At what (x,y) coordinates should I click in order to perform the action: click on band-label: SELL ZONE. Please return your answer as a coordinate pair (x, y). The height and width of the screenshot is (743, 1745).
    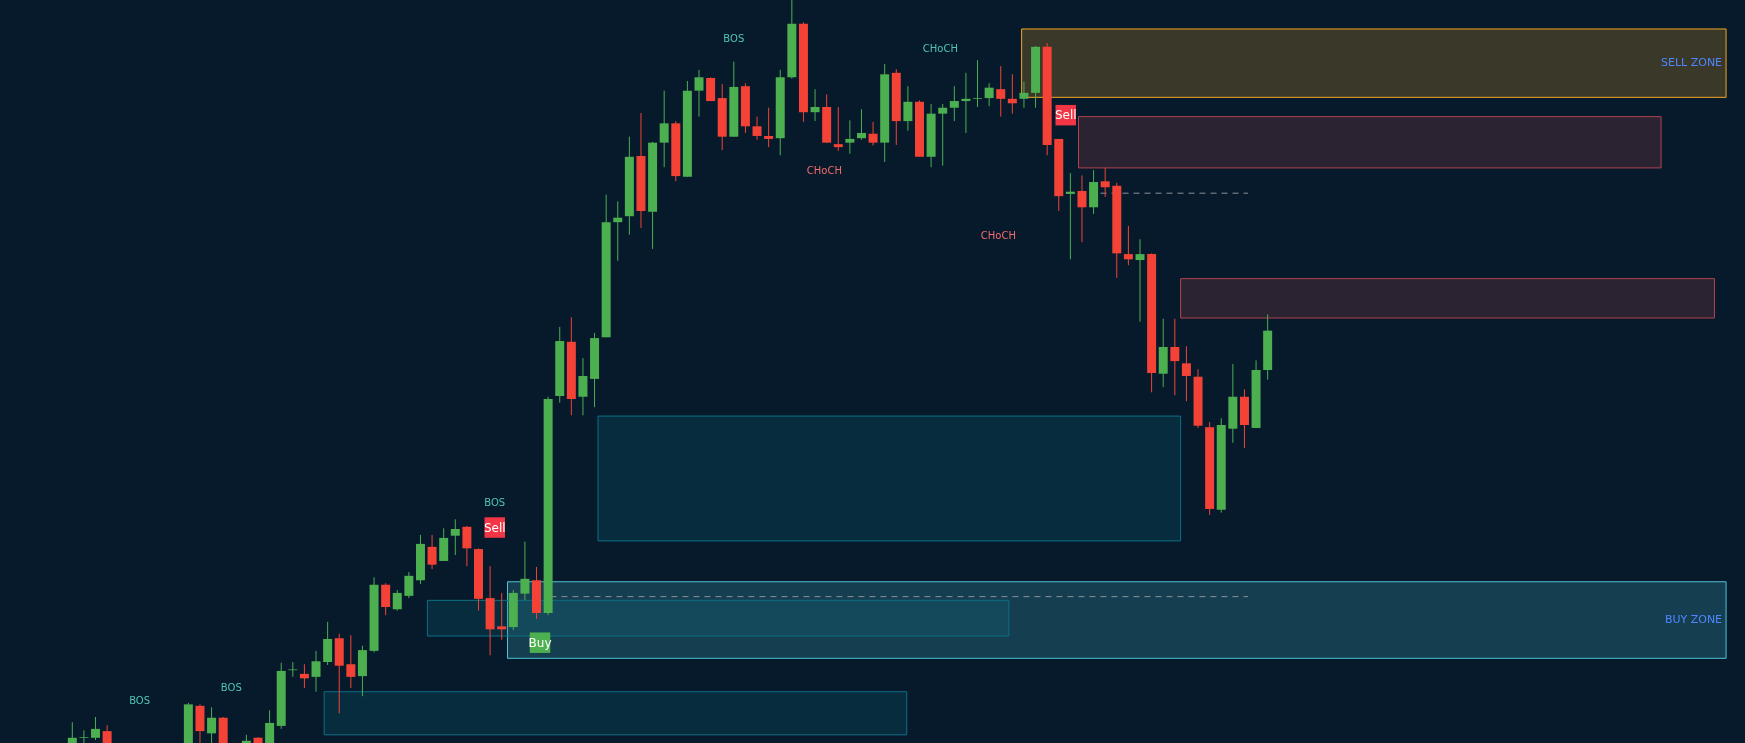
    Looking at the image, I should click on (1692, 63).